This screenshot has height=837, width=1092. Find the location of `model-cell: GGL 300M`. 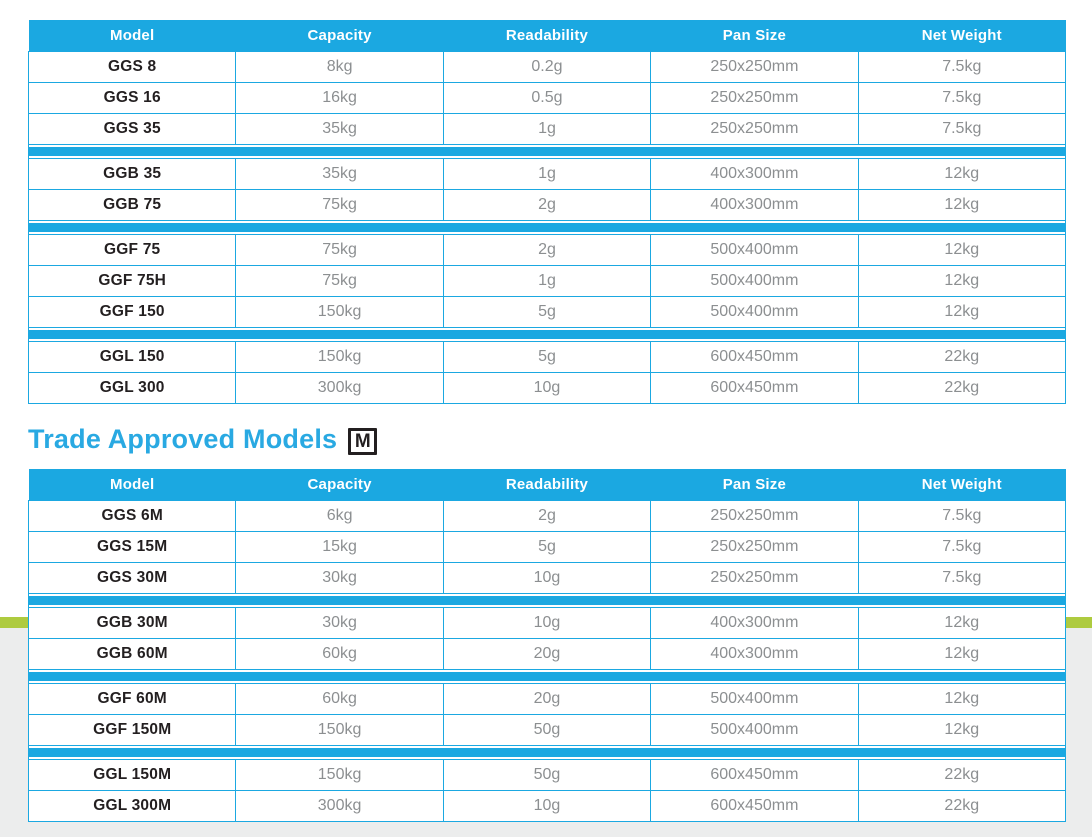

model-cell: GGL 300M is located at coordinates (132, 806).